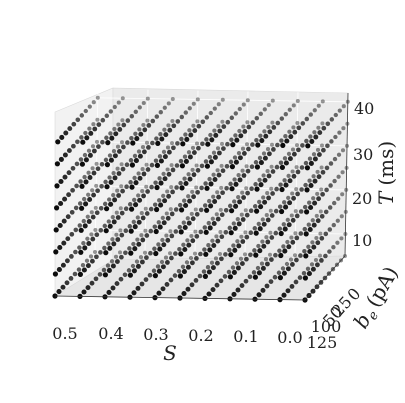  What do you see at coordinates (346, 174) in the screenshot?
I see `z-axis-line` at bounding box center [346, 174].